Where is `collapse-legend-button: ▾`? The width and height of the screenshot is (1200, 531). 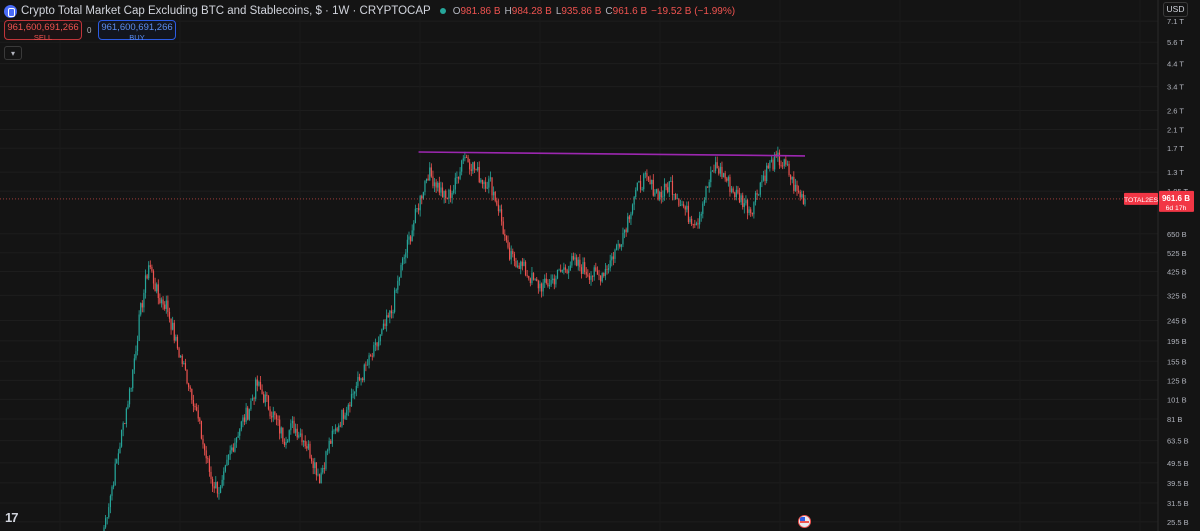
collapse-legend-button: ▾ is located at coordinates (13, 53).